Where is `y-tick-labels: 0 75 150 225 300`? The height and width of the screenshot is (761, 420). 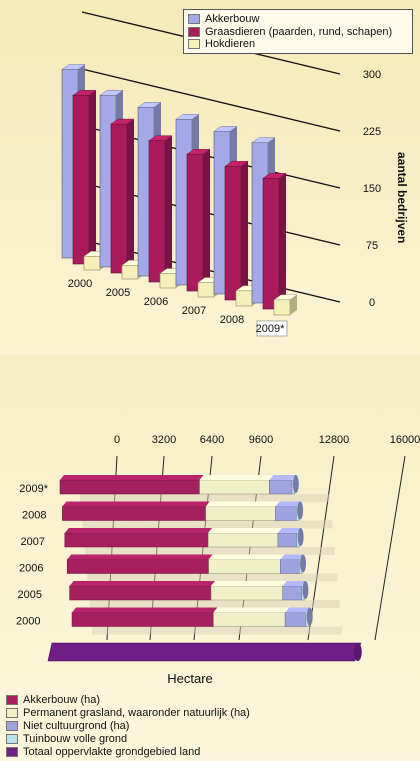
y-tick-labels: 0 75 150 225 300 is located at coordinates (372, 189).